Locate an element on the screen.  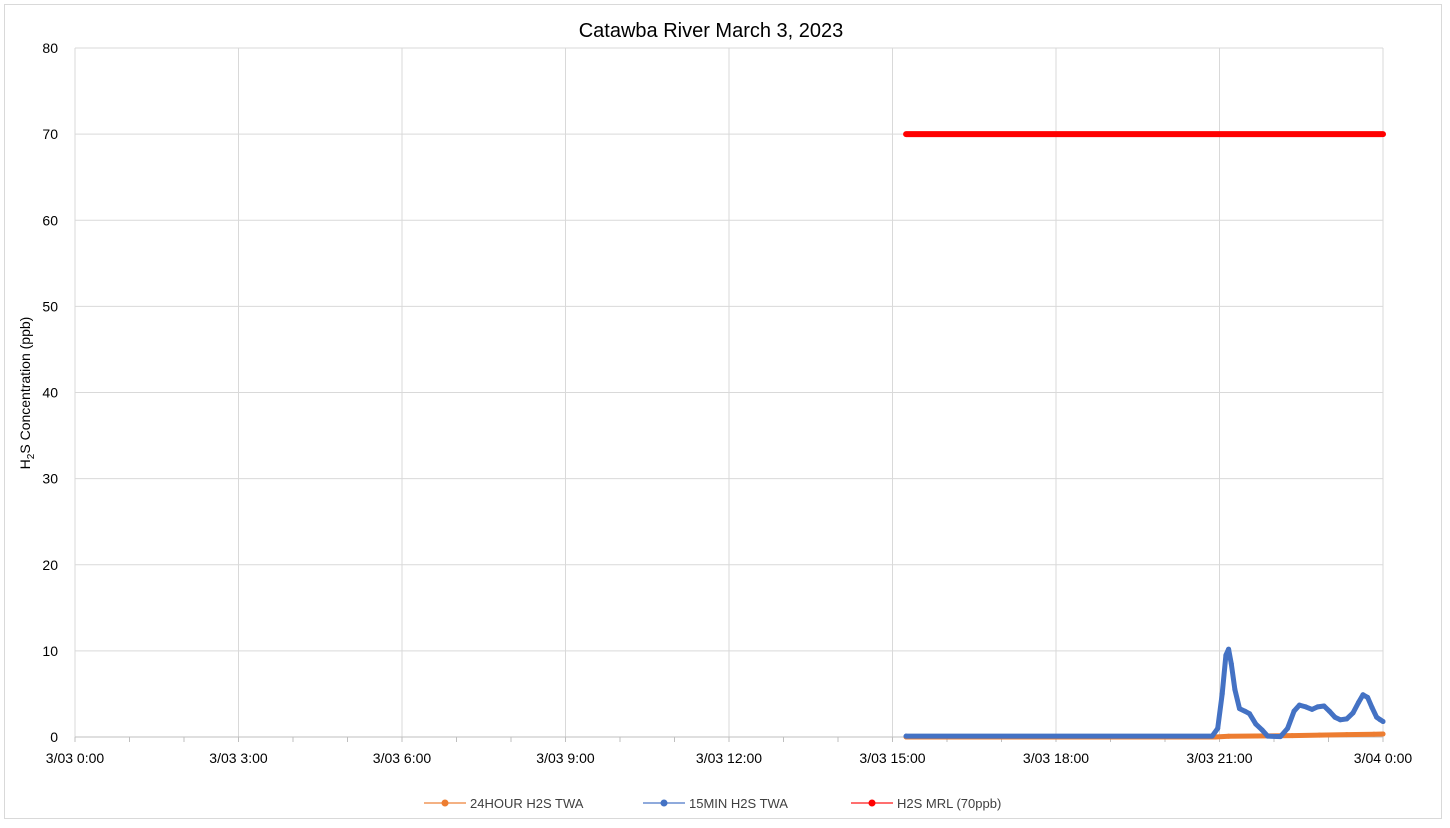
y-tick-label: 60 is located at coordinates (50, 220).